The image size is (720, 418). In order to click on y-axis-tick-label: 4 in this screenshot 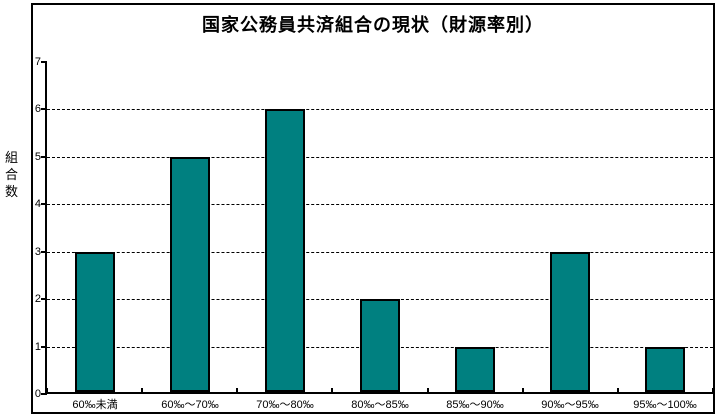, I will do `click(37, 204)`.